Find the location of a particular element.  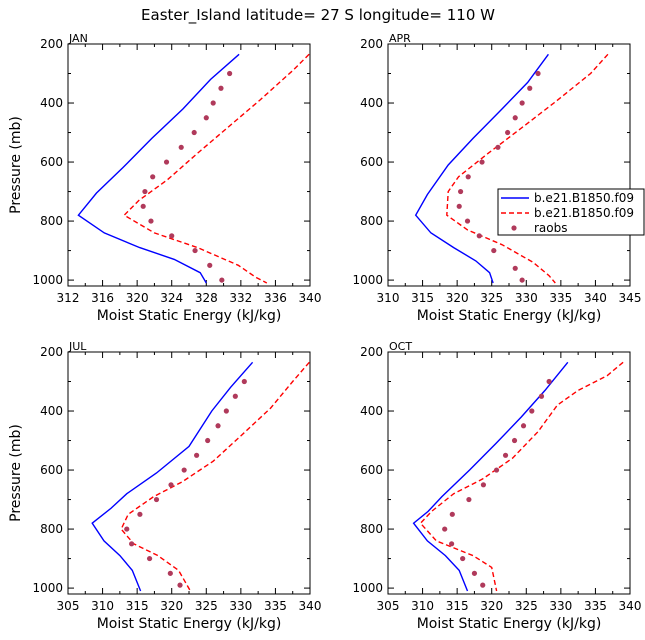

x-tick-label: 328 is located at coordinates (206, 298).